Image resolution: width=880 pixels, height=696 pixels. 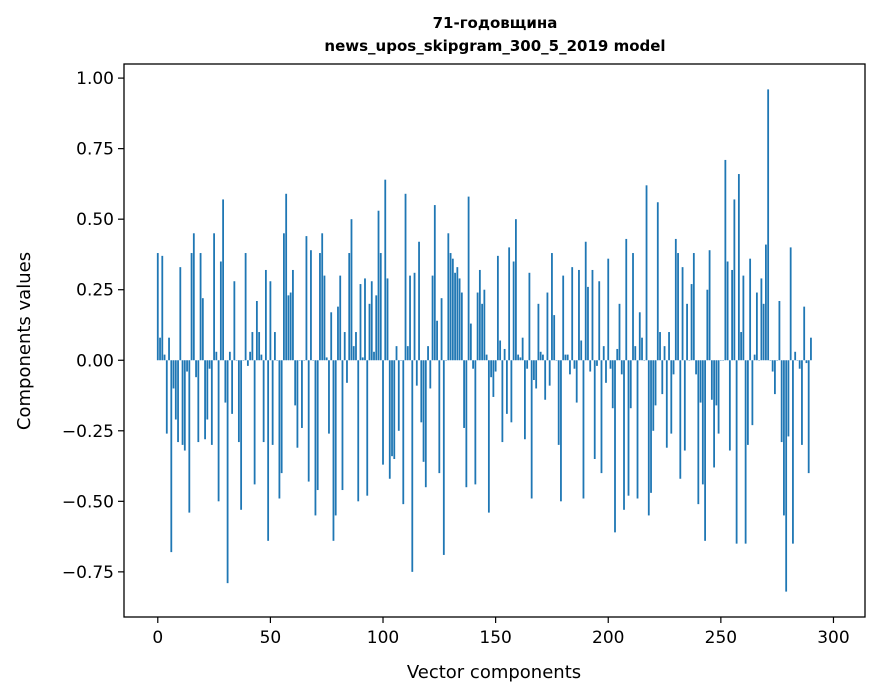 What do you see at coordinates (95, 79) in the screenshot?
I see `y-tick-label: 1.00` at bounding box center [95, 79].